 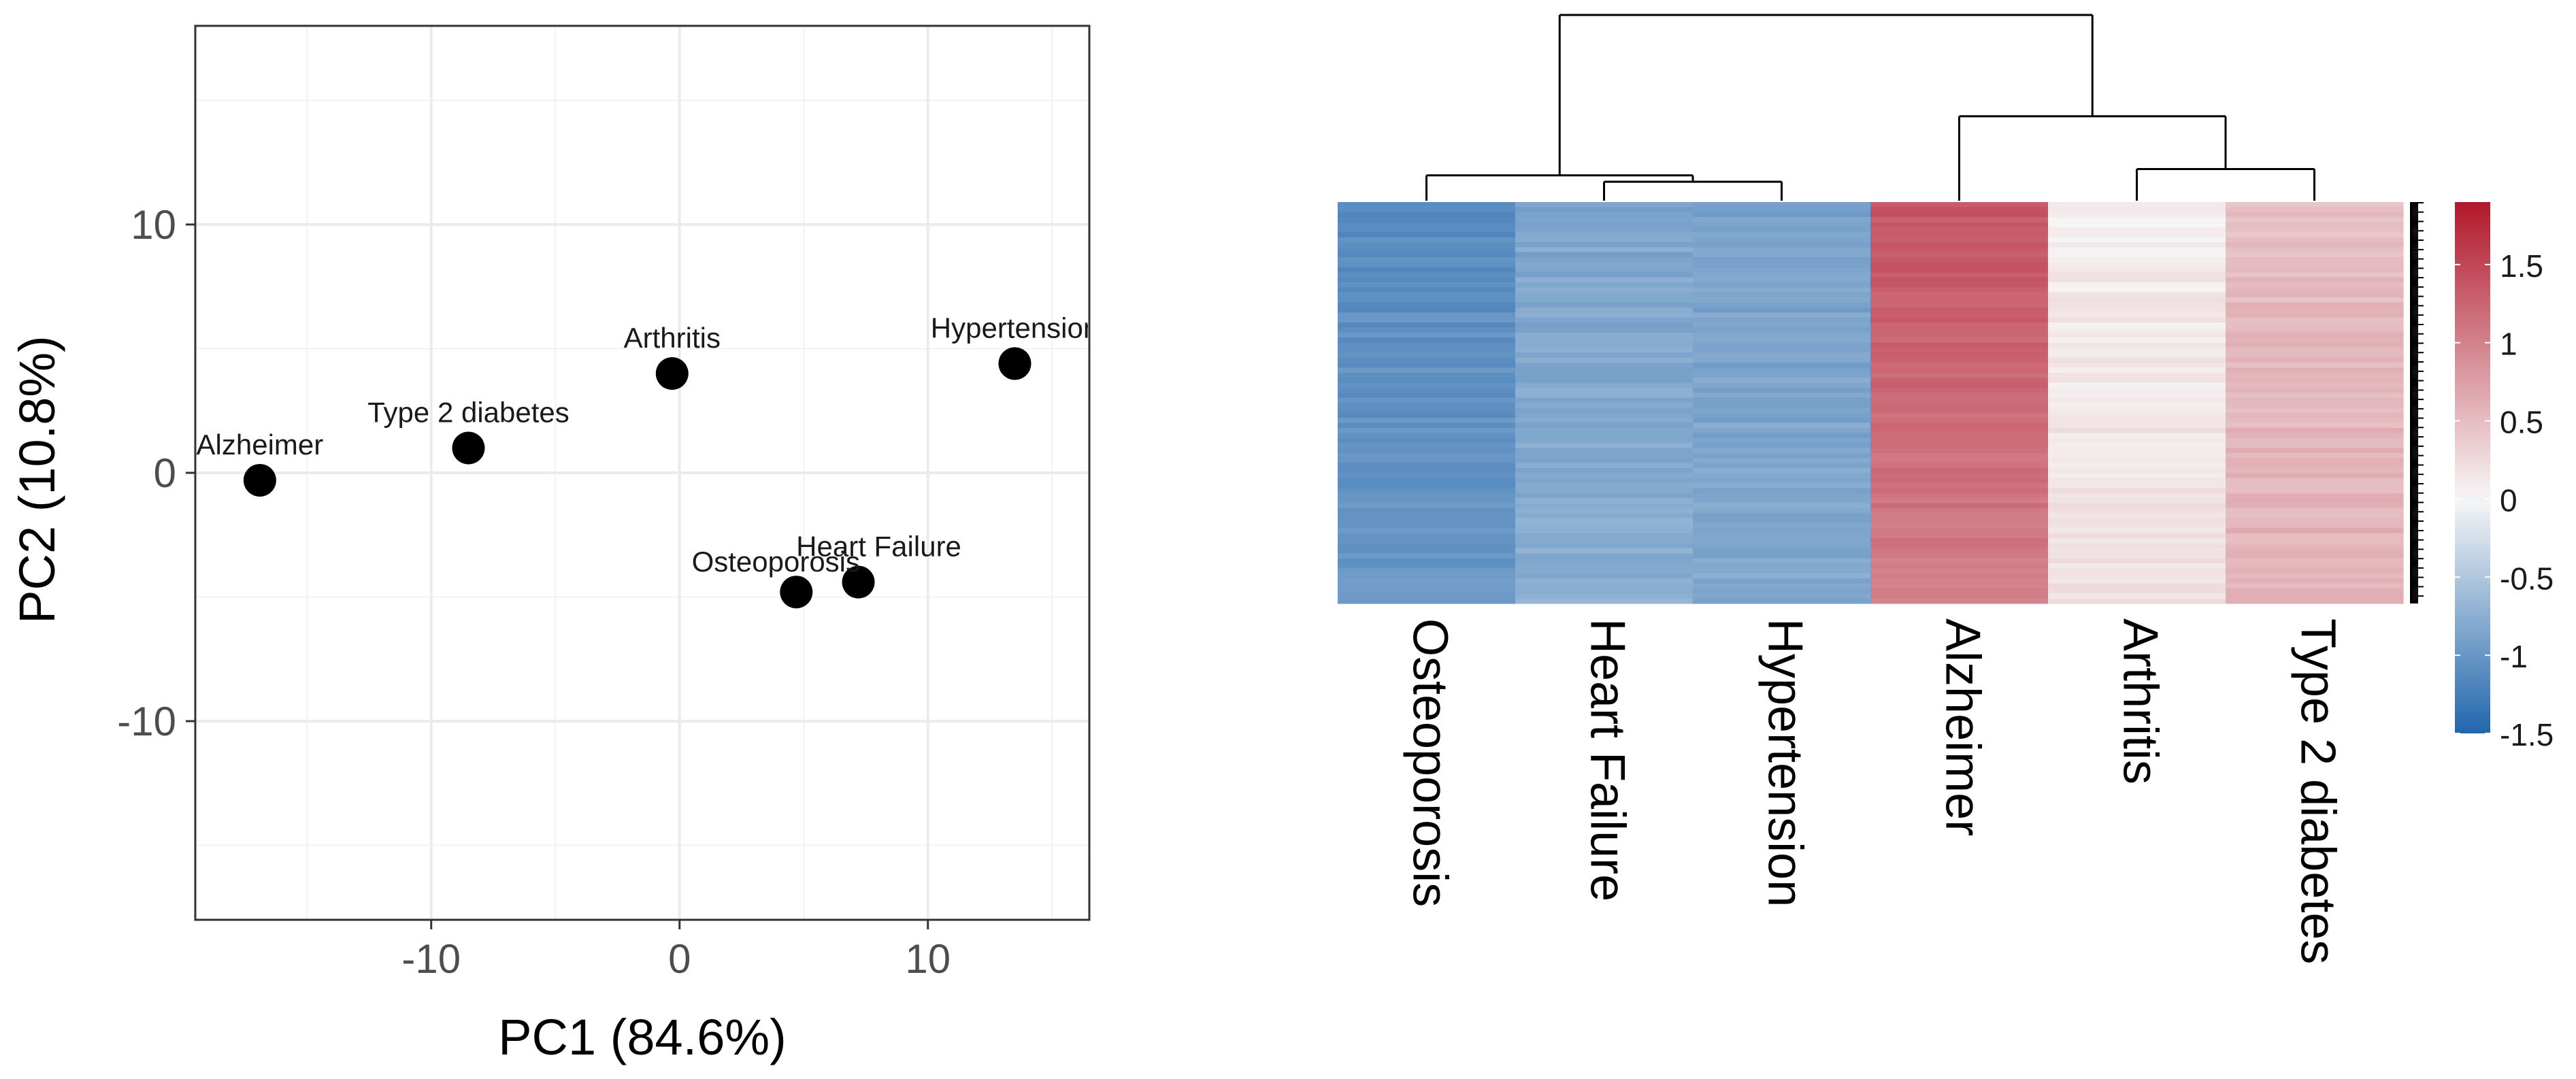 I want to click on column-label: Osteoporosis, so click(x=1429, y=763).